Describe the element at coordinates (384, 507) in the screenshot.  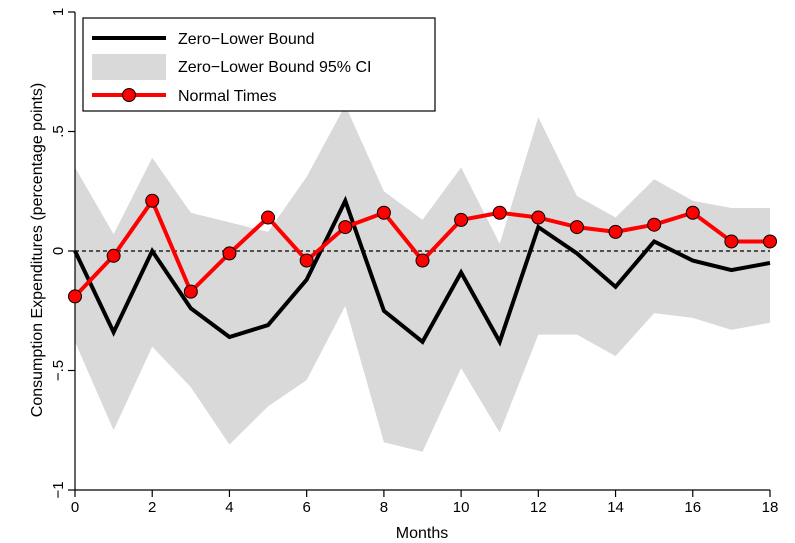
I see `x-tick-label: 8` at that location.